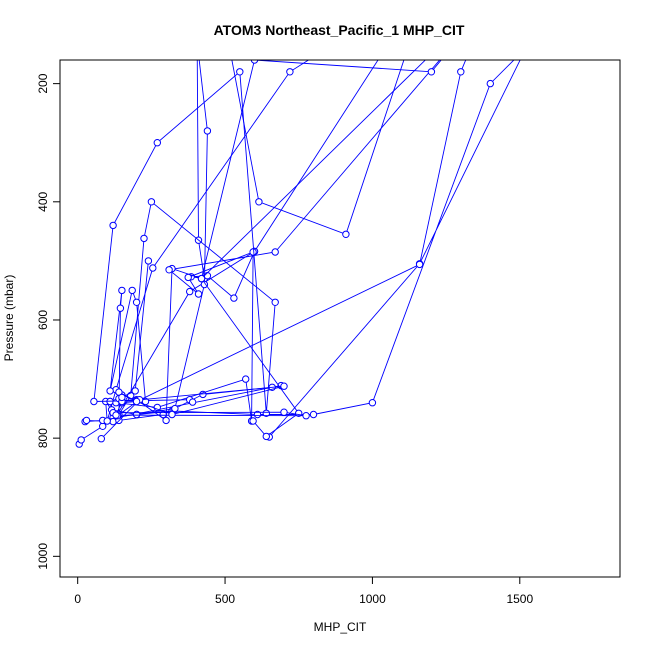 This screenshot has height=650, width=650. Describe the element at coordinates (9, 318) in the screenshot. I see `y-axis-label: Pressure (mbar)` at that location.